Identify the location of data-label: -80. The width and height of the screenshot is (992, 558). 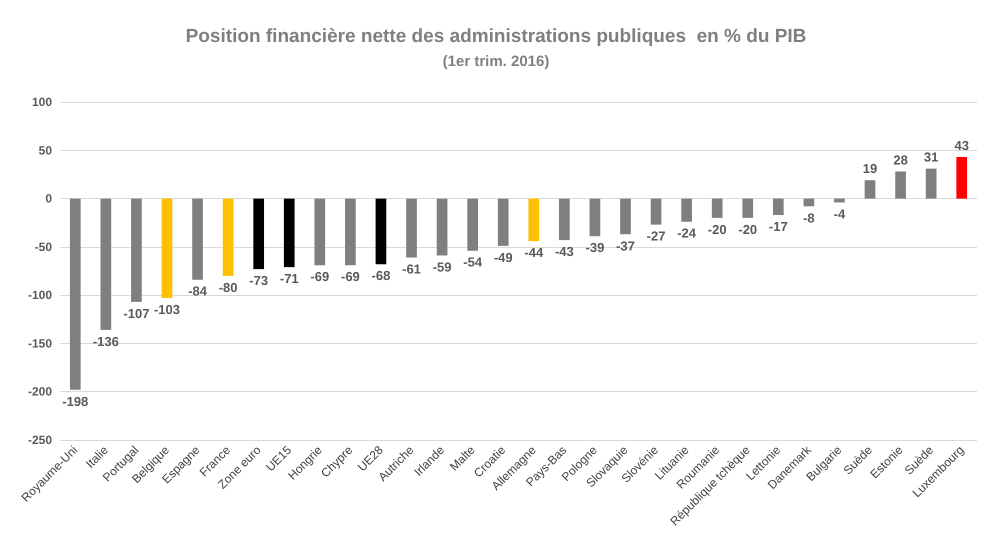
(228, 287).